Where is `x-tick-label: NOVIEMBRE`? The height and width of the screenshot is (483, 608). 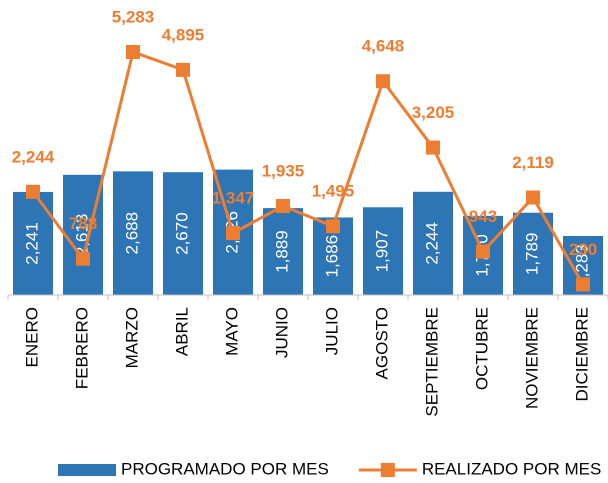
x-tick-label: NOVIEMBRE is located at coordinates (531, 358).